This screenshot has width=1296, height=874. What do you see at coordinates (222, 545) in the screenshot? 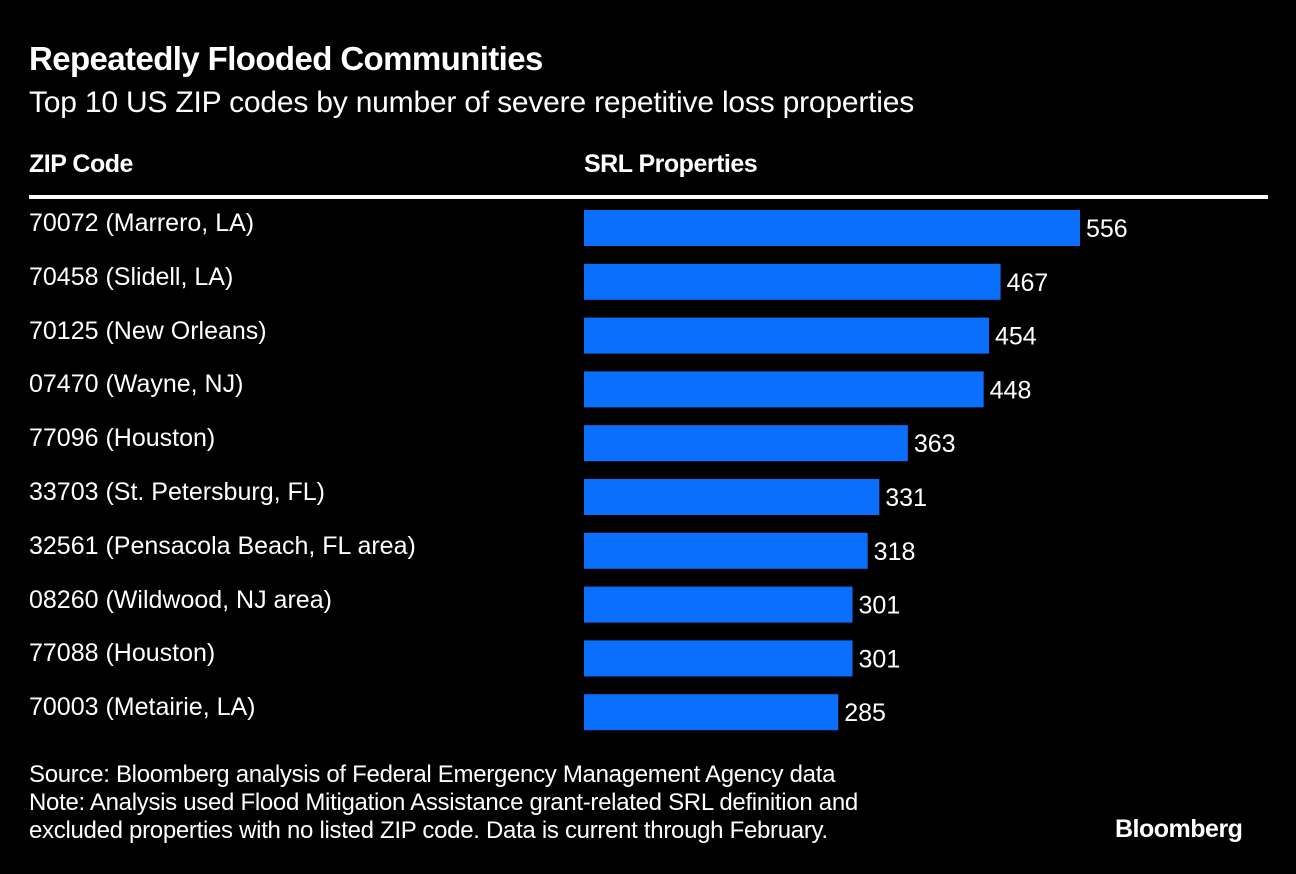
I see `category-label: 32561 (Pensacola Beach, FL area)` at bounding box center [222, 545].